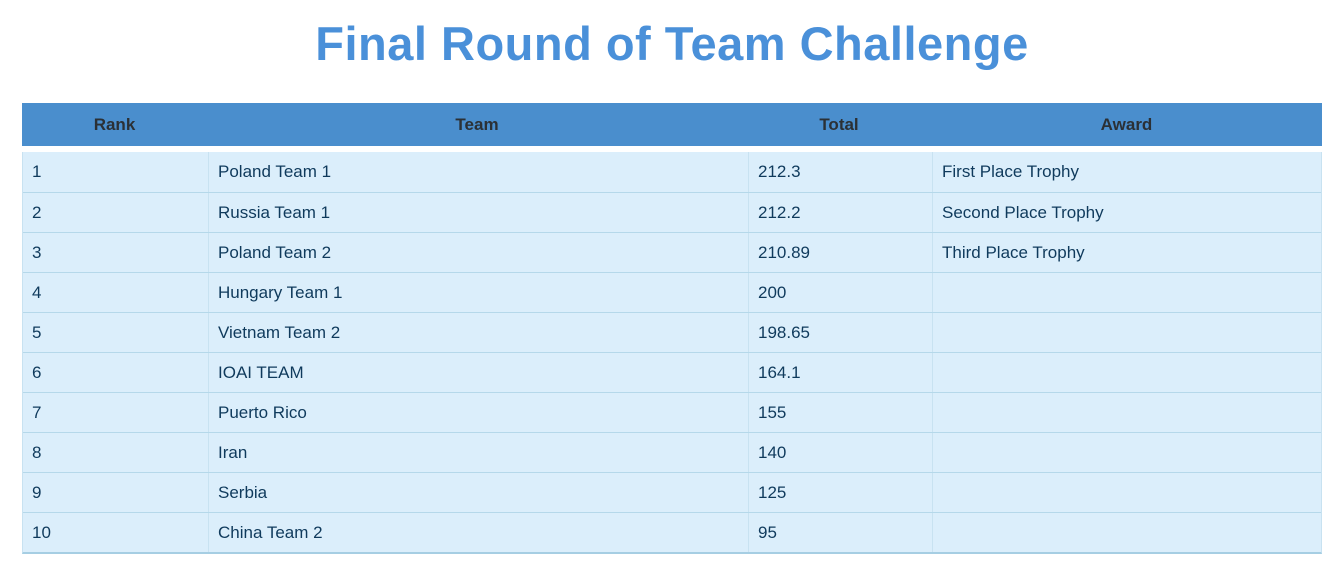 Image resolution: width=1344 pixels, height=584 pixels. I want to click on total-cell: 164.1, so click(840, 372).